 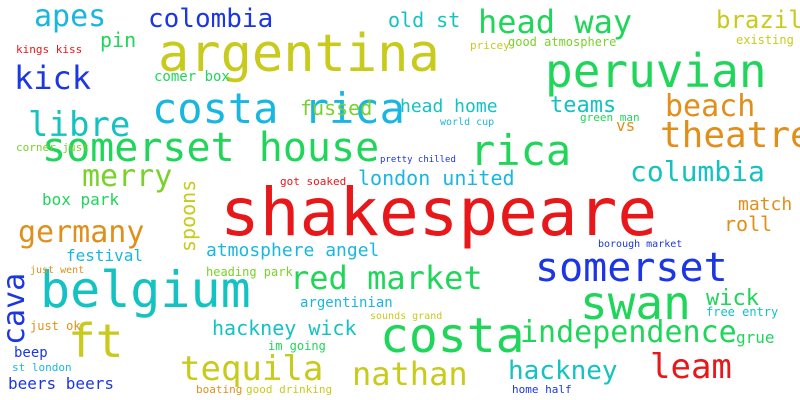 What do you see at coordinates (631, 268) in the screenshot?
I see `word-somerset: somerset` at bounding box center [631, 268].